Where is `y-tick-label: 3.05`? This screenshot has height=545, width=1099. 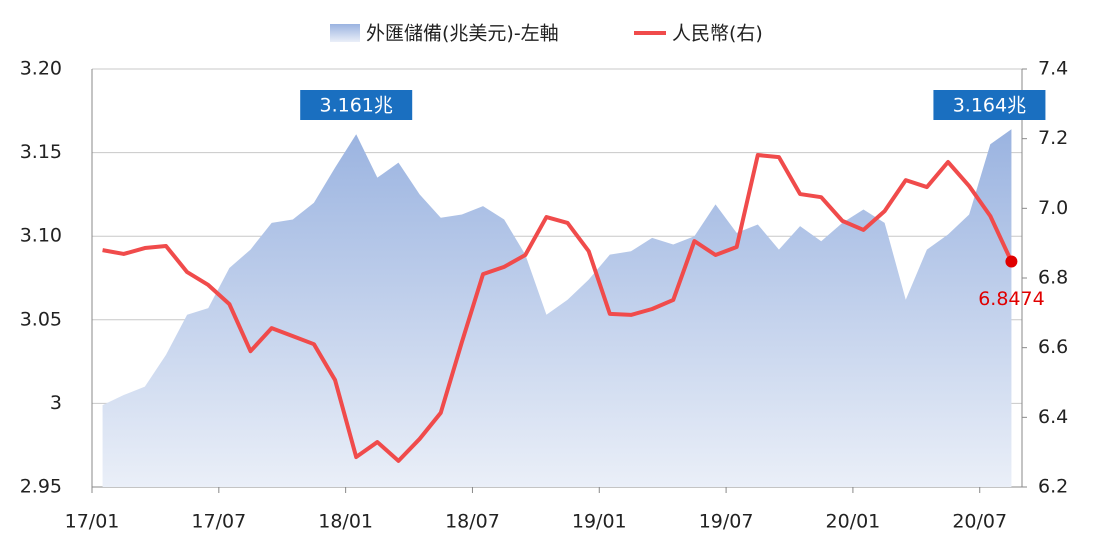 y-tick-label: 3.05 is located at coordinates (41, 319).